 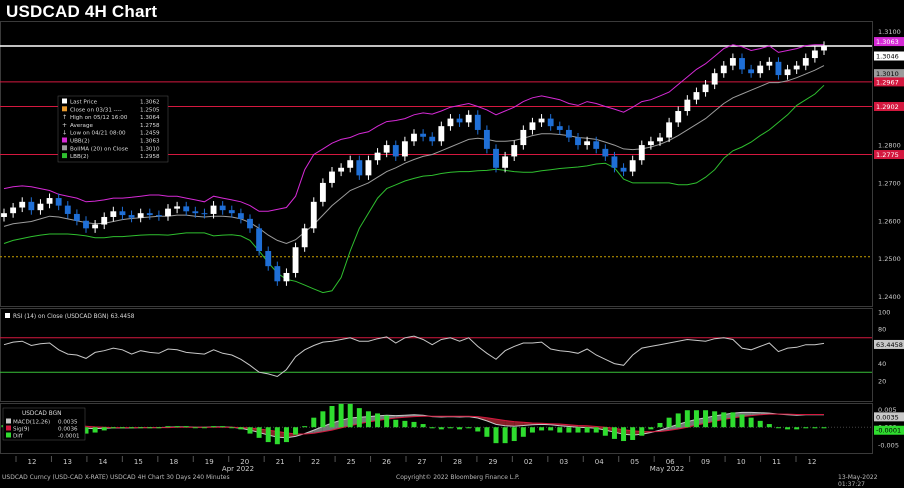 I want to click on price-y-tick-label: 1.2700, so click(x=889, y=183).